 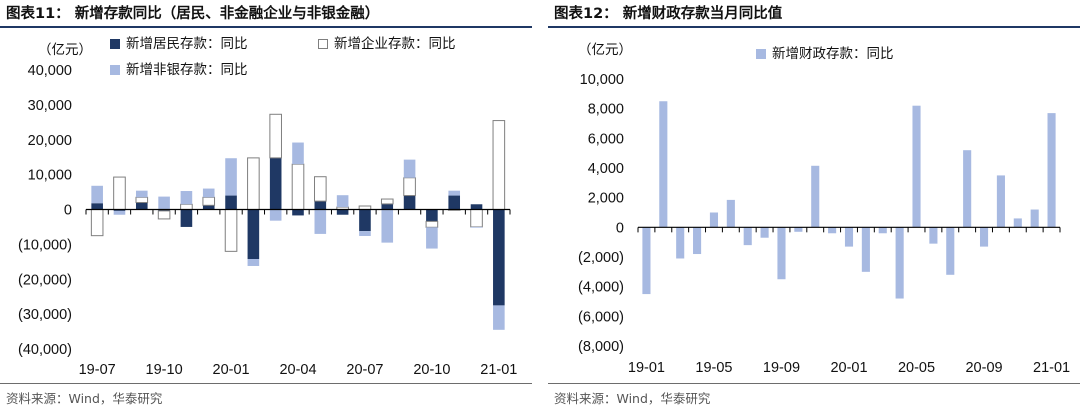 I want to click on y-tick-label: (4,000), so click(x=601, y=288).